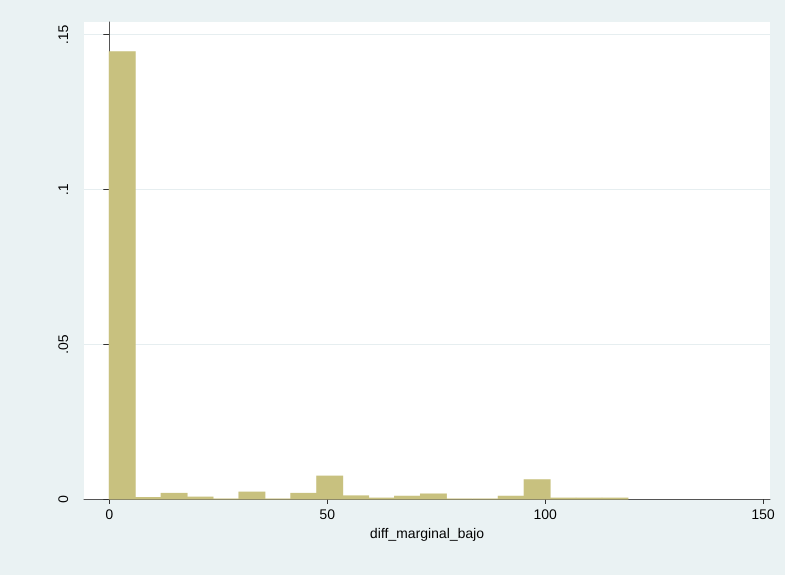 This screenshot has width=785, height=575. What do you see at coordinates (545, 514) in the screenshot?
I see `x-tick-label: 100` at bounding box center [545, 514].